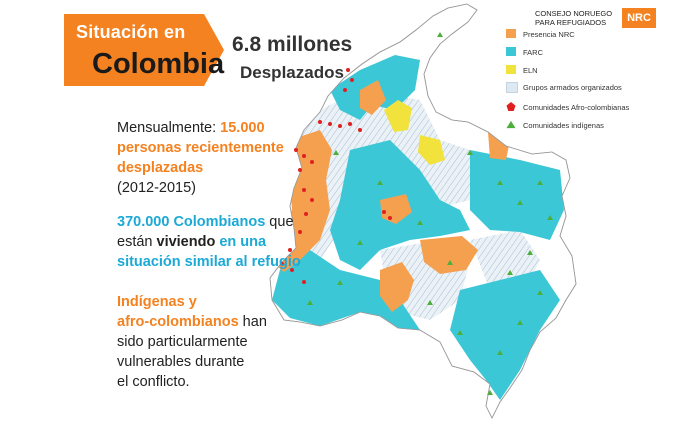  Describe the element at coordinates (549, 34) in the screenshot. I see `legend-label-nrc: Presencia NRC` at that location.